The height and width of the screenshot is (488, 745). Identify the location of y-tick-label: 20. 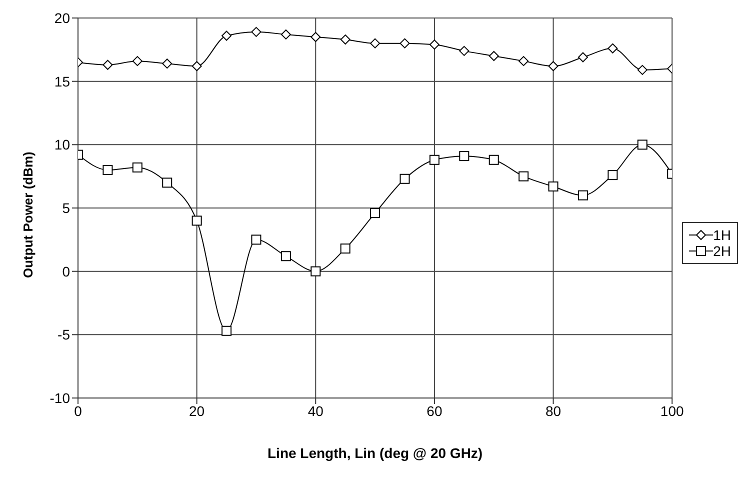
(62, 18).